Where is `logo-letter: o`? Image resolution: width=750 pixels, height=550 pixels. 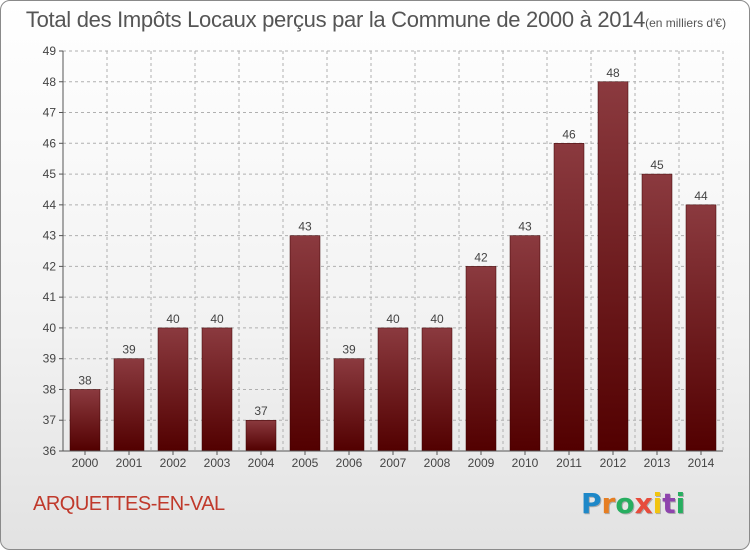 logo-letter: o is located at coordinates (625, 503).